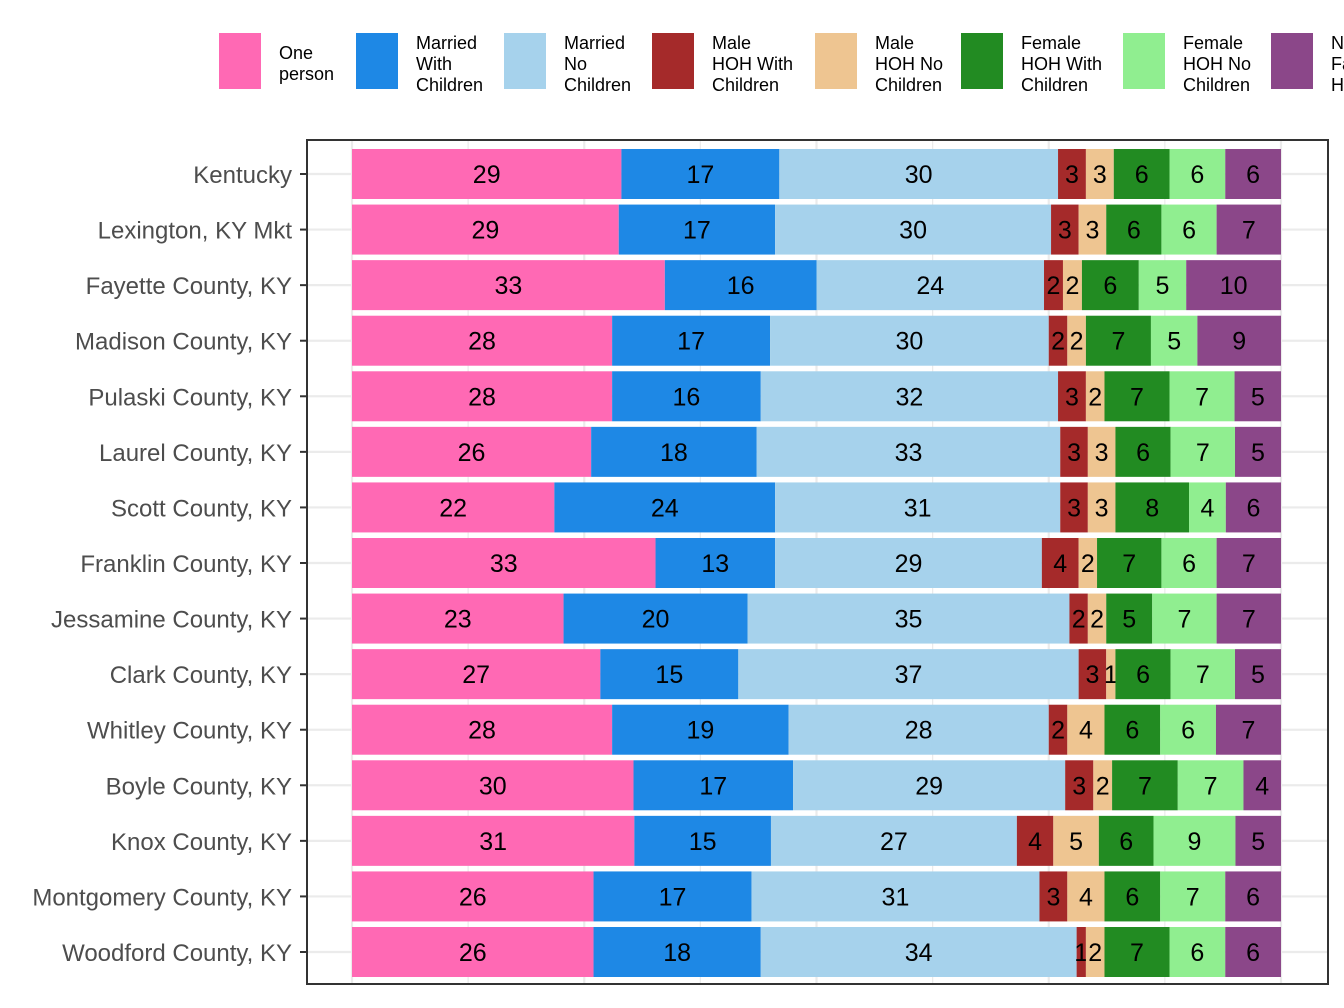 The width and height of the screenshot is (1344, 1008). What do you see at coordinates (171, 620) in the screenshot?
I see `y-tick-label: Jessamine County, KY` at bounding box center [171, 620].